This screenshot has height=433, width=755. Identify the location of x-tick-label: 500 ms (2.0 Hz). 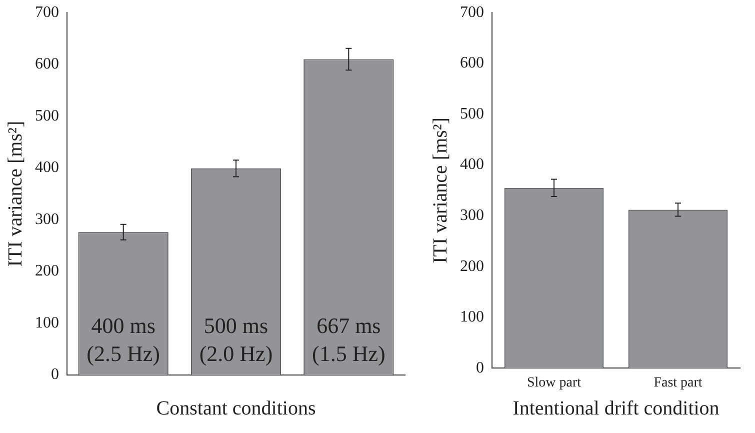
(236, 339).